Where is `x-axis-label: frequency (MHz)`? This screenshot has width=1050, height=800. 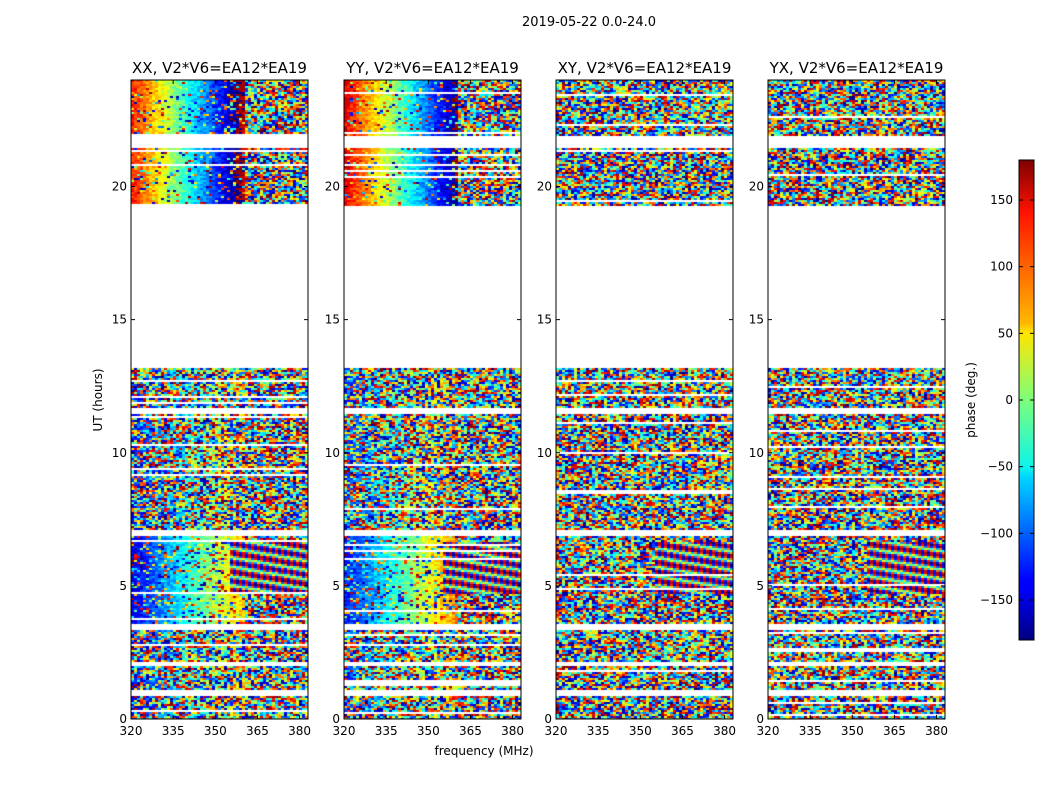
x-axis-label: frequency (MHz) is located at coordinates (483, 751).